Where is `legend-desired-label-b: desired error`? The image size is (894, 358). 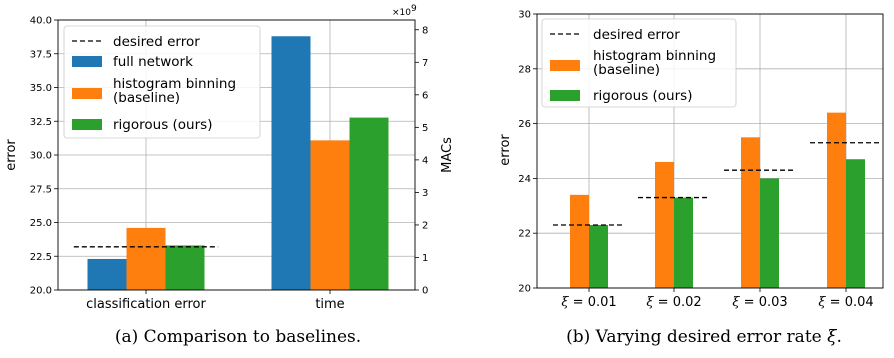
legend-desired-label-b: desired error is located at coordinates (636, 35).